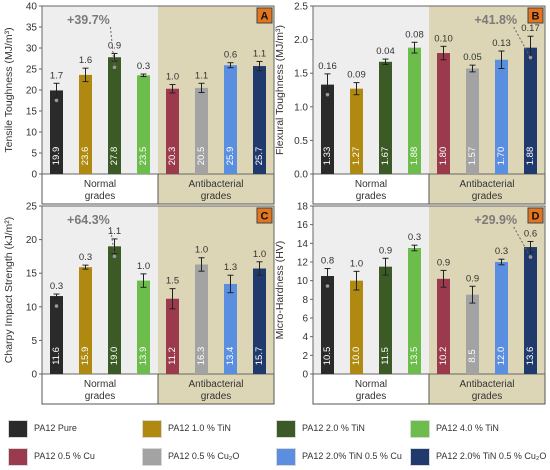 The image size is (550, 470). I want to click on improvement-label: +39.7%, so click(88, 20).